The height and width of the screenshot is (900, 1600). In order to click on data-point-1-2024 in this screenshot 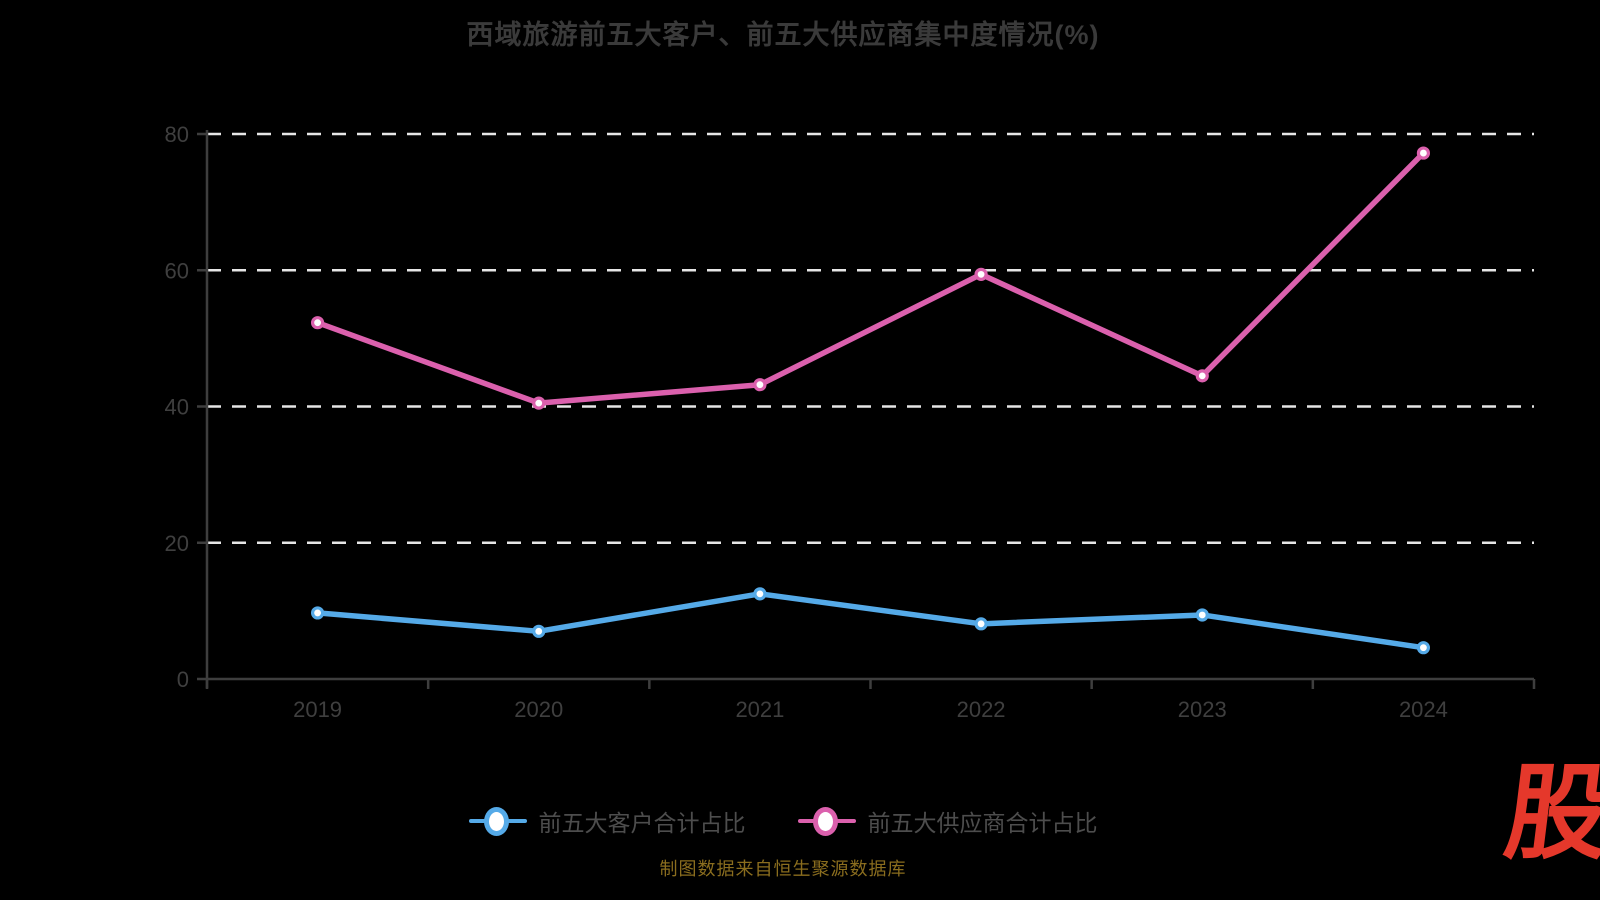, I will do `click(1423, 153)`.